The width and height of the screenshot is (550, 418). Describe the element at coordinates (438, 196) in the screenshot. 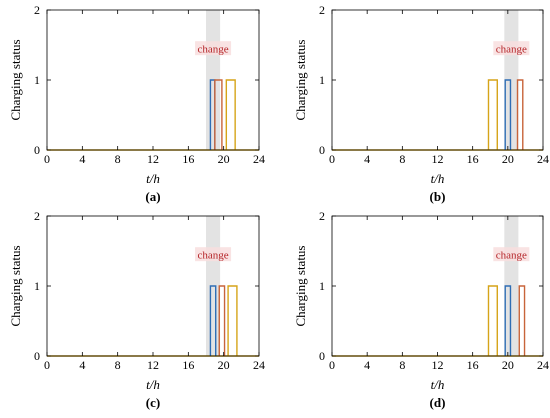

I see `panel-caption: (b)` at that location.